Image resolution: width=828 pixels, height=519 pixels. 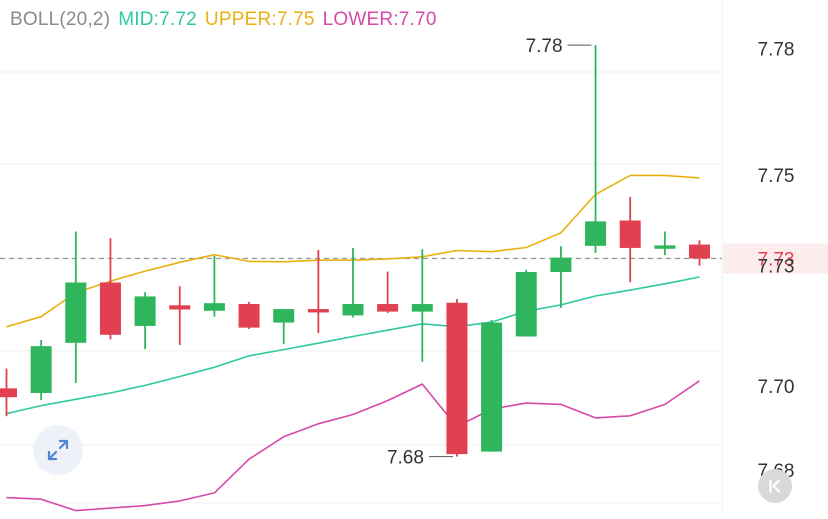 I want to click on annotation-high-label: 7.78, so click(x=544, y=46).